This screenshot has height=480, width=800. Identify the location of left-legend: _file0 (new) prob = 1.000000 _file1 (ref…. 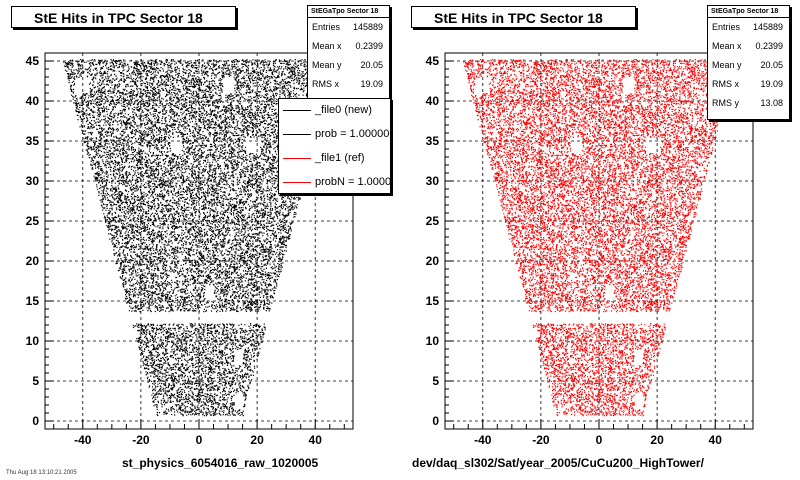
(334, 146).